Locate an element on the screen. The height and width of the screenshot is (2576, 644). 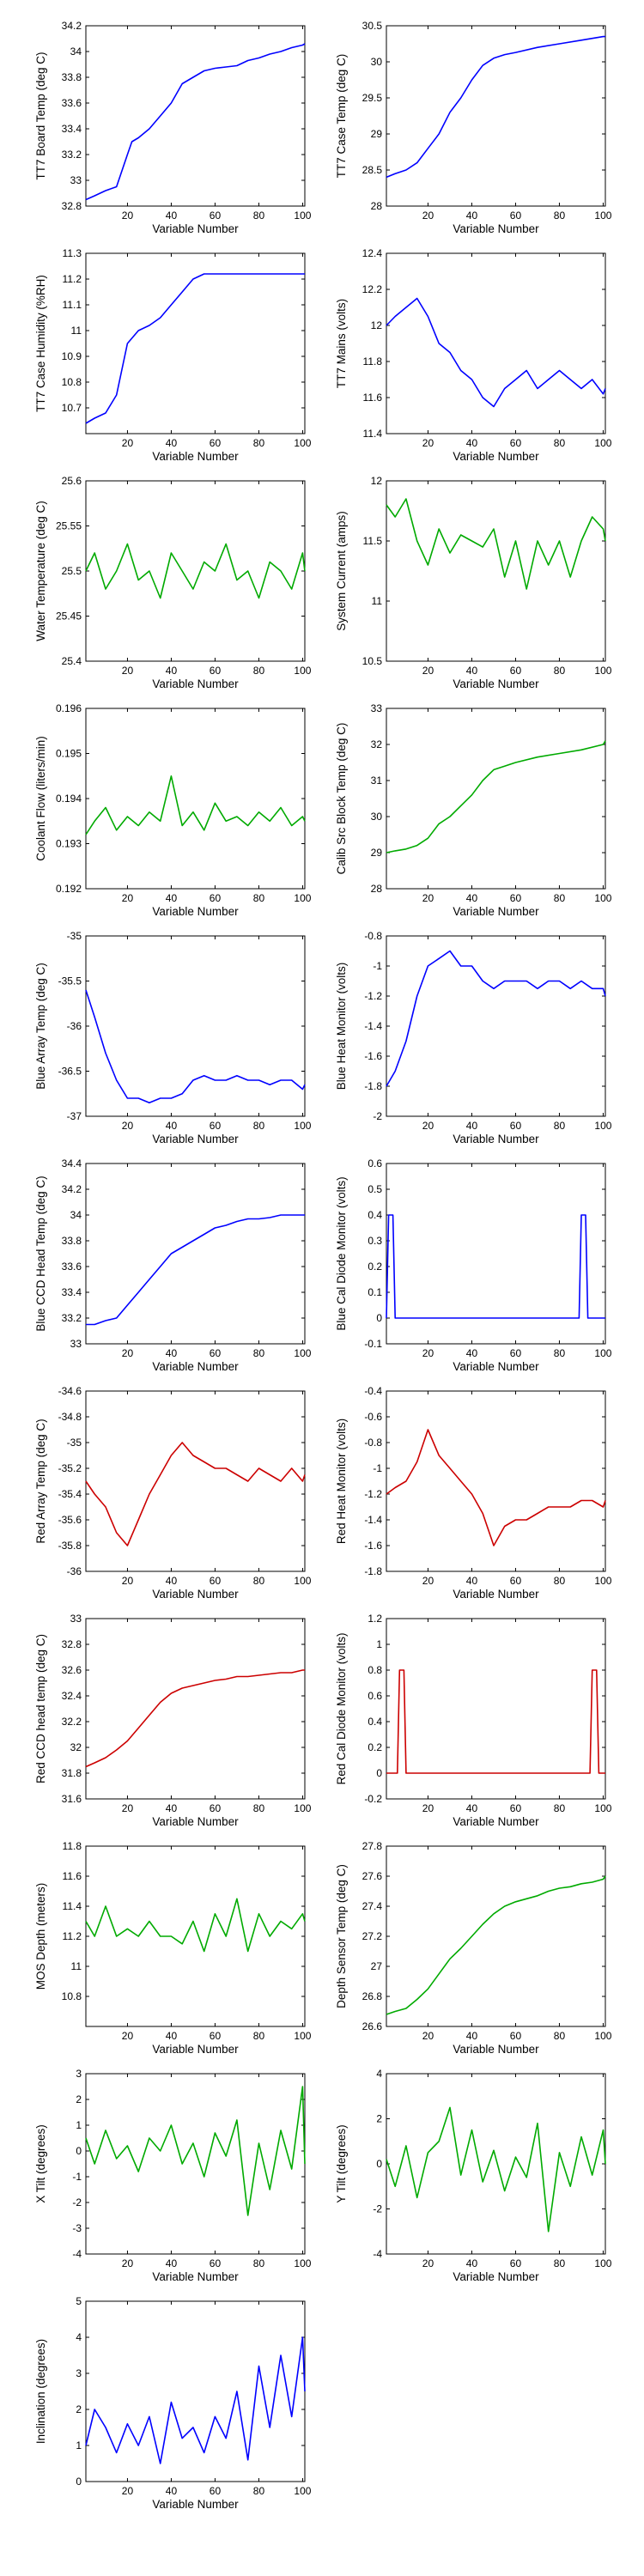
y-axis-label: Calib Src Block Temp (deg C) is located at coordinates (342, 799).